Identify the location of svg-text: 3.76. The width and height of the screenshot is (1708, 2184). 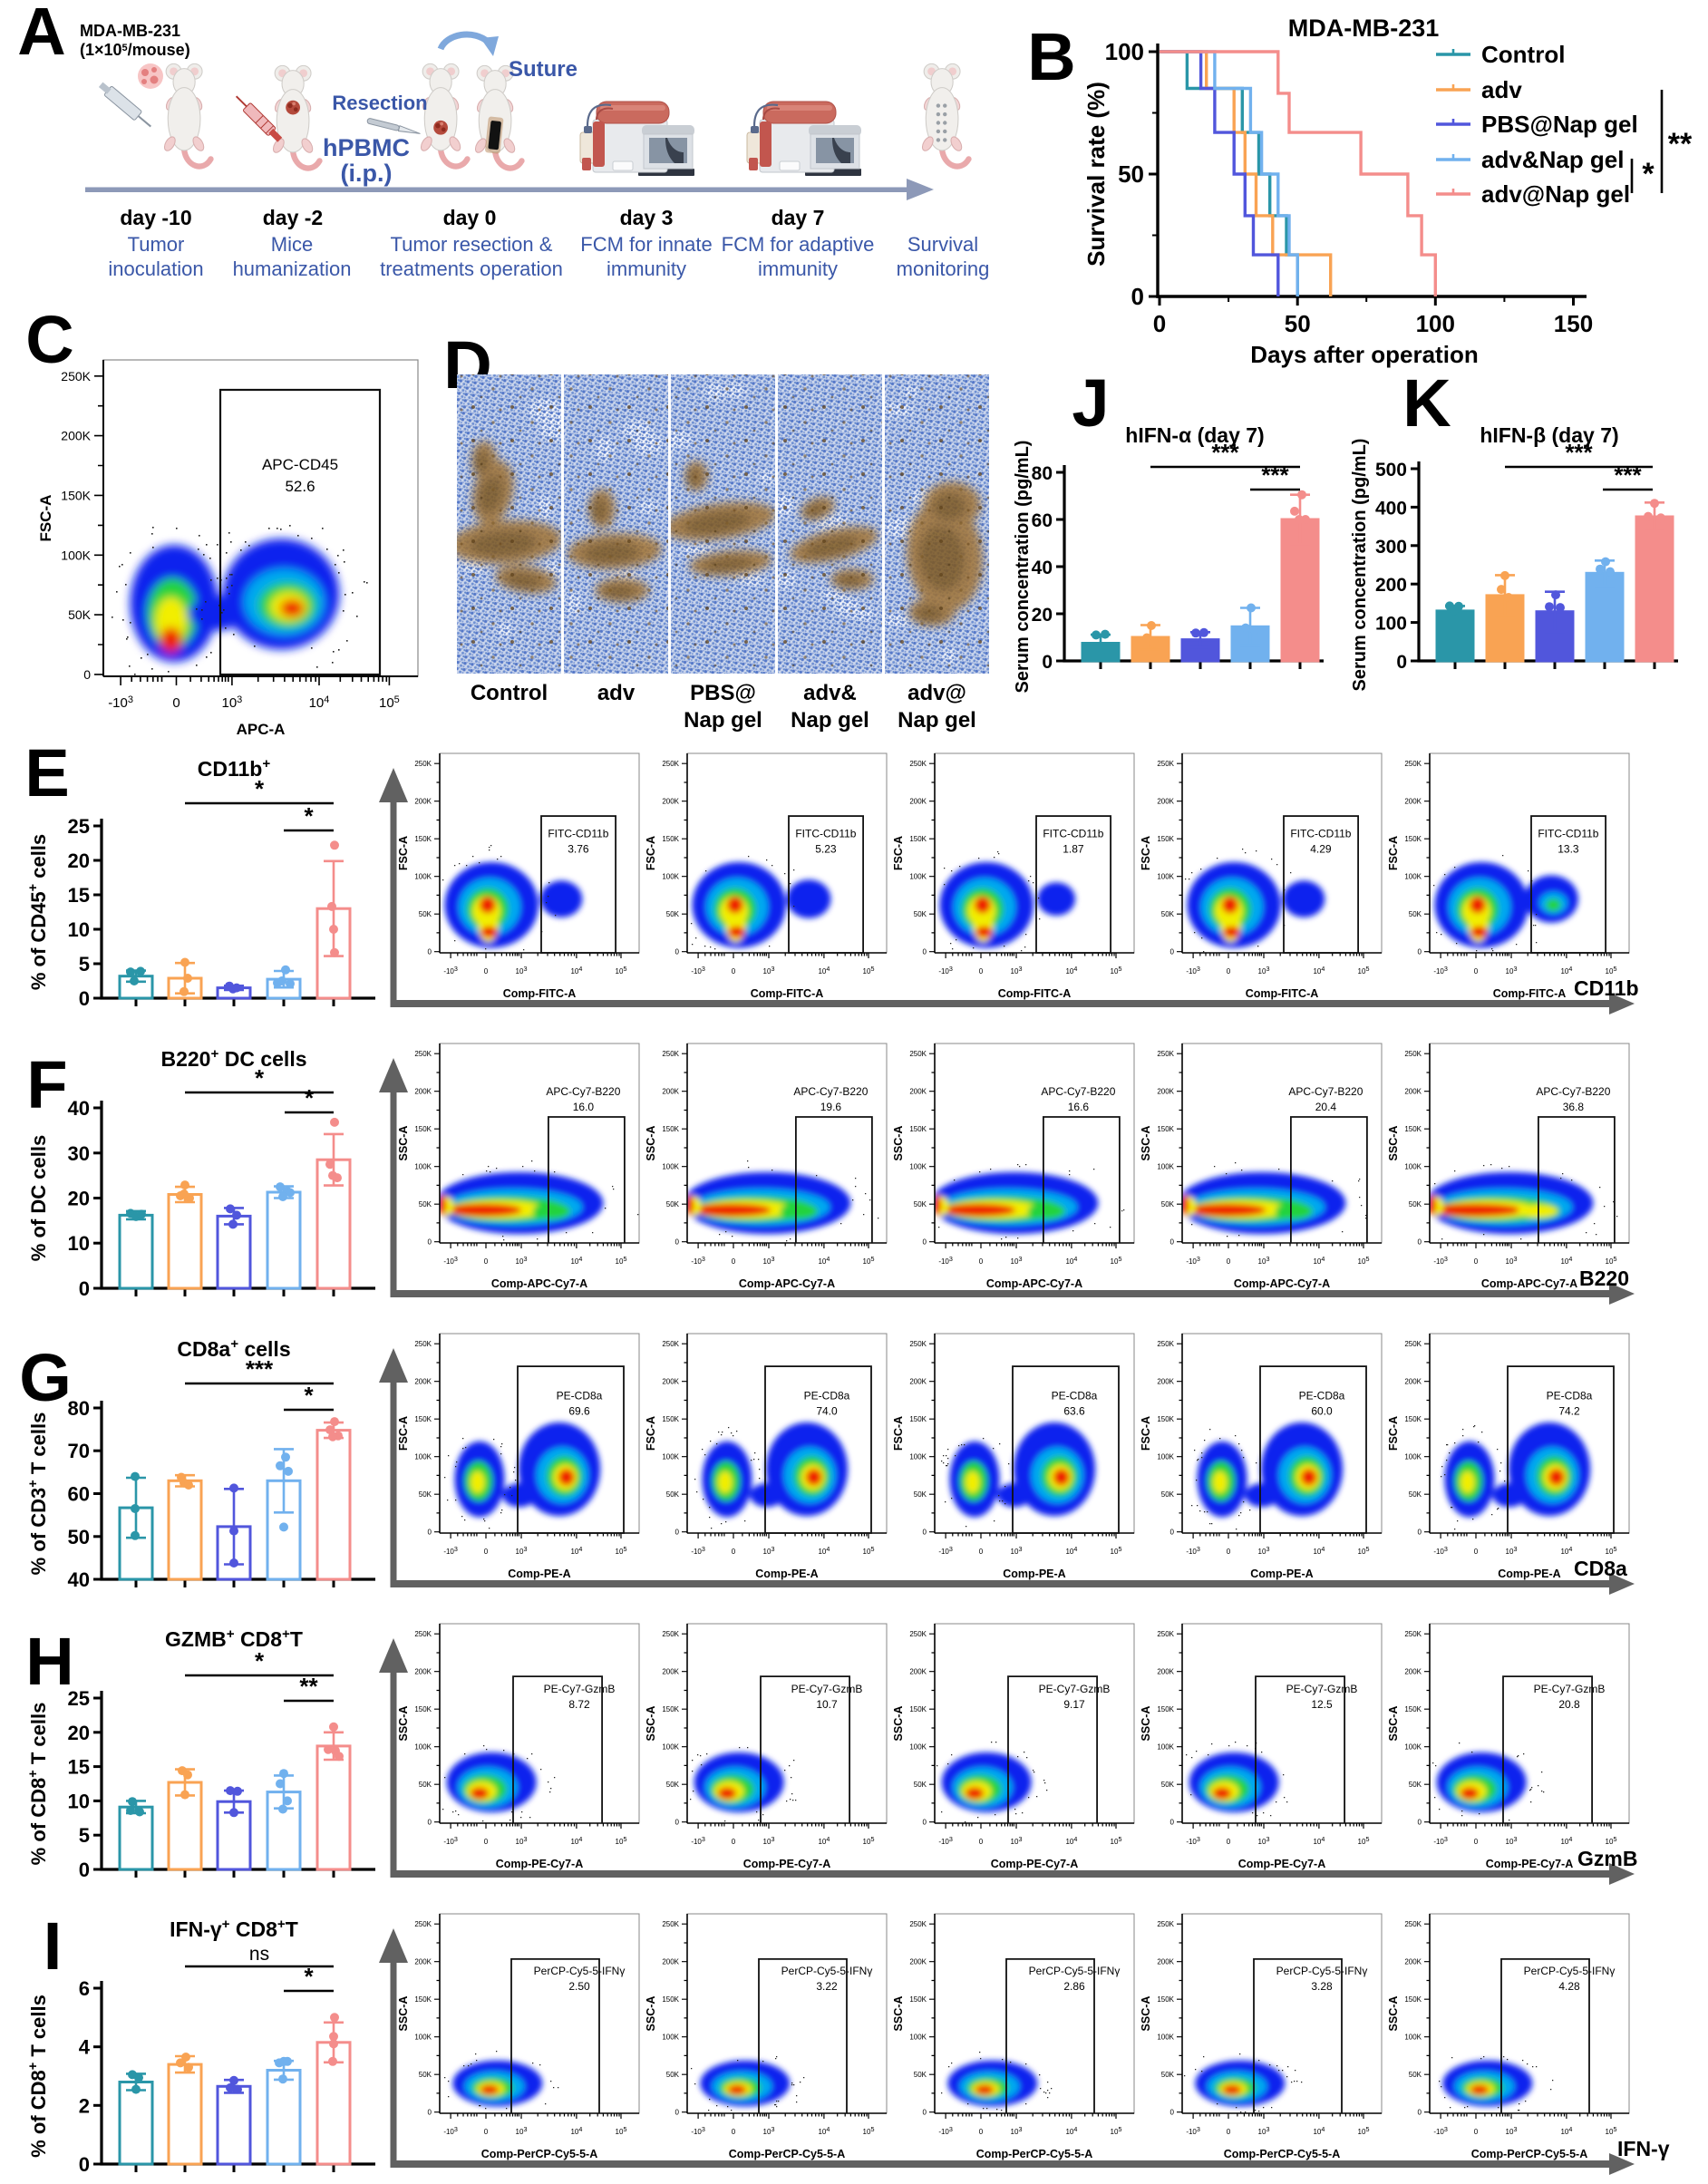
(578, 849).